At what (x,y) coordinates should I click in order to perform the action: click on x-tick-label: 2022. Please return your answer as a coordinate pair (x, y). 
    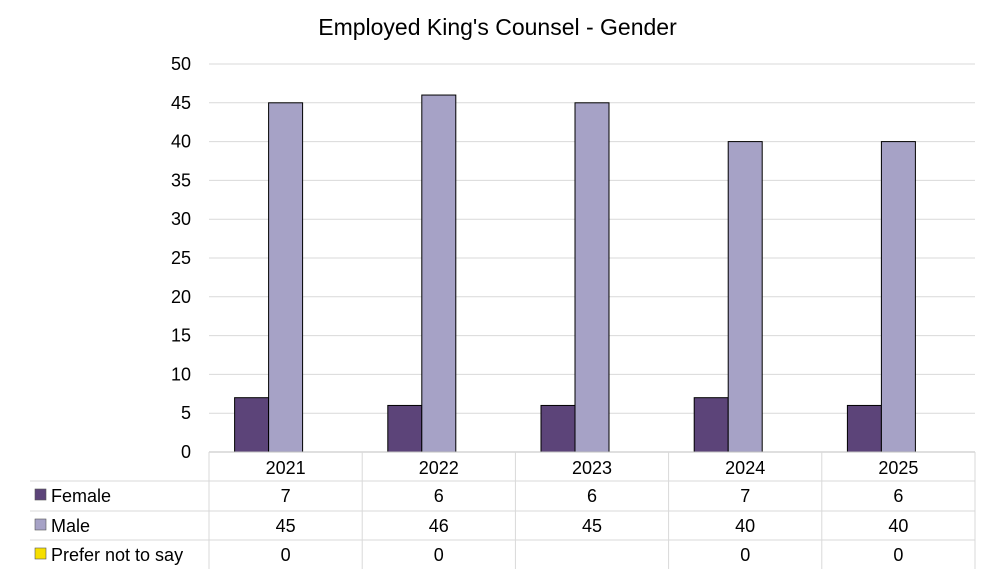
    Looking at the image, I should click on (439, 468).